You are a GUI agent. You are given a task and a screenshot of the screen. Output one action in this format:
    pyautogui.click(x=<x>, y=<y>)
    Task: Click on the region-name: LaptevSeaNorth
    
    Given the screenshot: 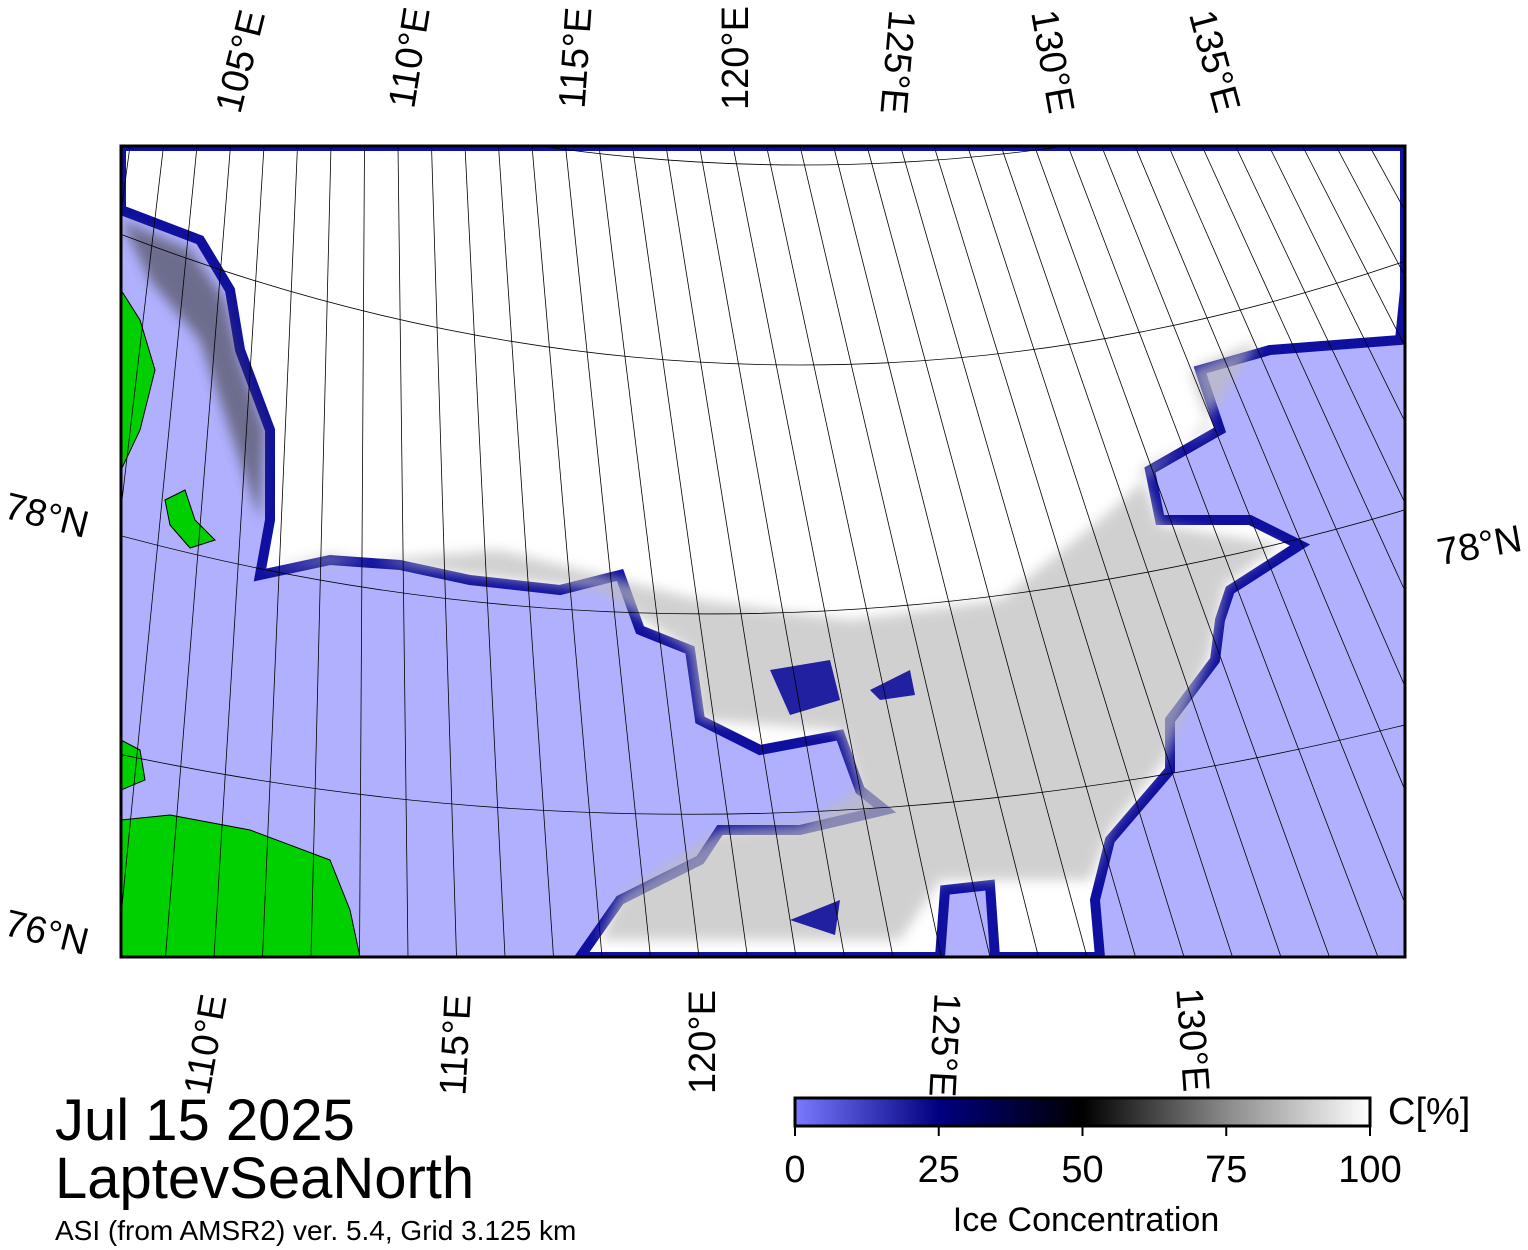 What is the action you would take?
    pyautogui.click(x=264, y=1178)
    